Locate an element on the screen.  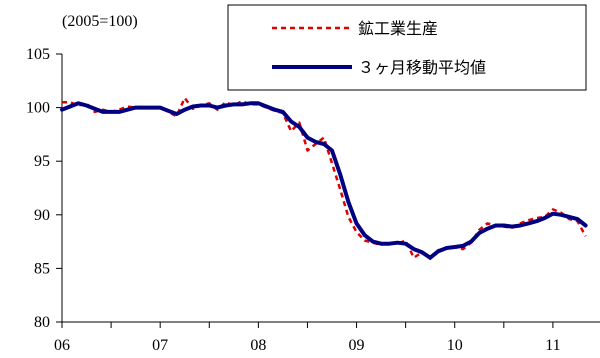
y-tick-label-100: 100 is located at coordinates (38, 108).